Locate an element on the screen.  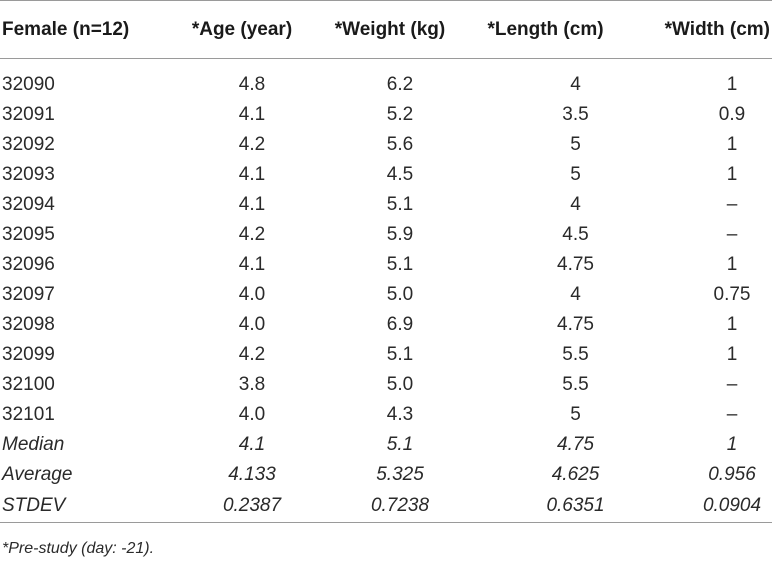
cell-id: Median is located at coordinates (33, 444).